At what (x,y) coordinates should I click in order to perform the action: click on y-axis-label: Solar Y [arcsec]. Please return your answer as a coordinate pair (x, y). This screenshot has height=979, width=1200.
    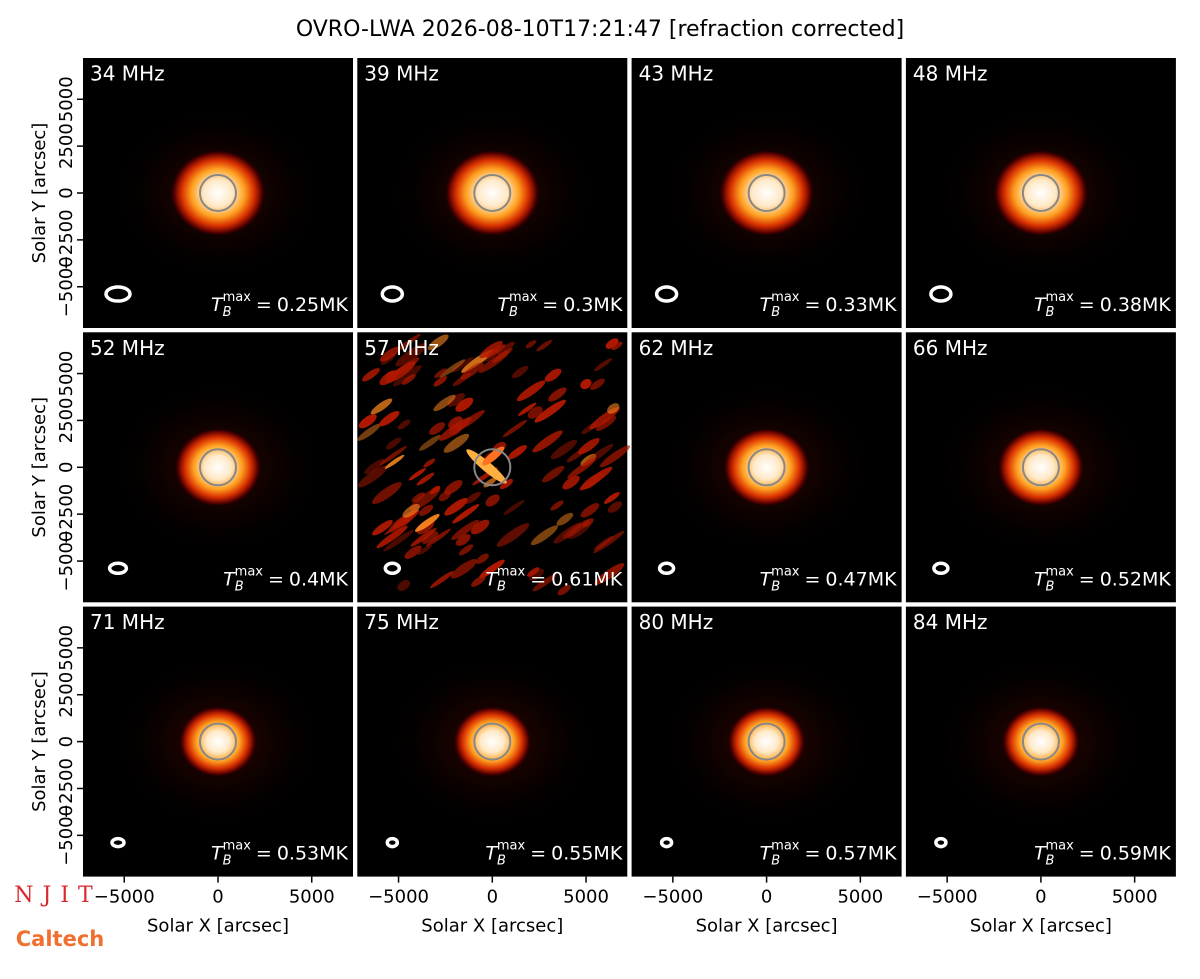
    Looking at the image, I should click on (39, 741).